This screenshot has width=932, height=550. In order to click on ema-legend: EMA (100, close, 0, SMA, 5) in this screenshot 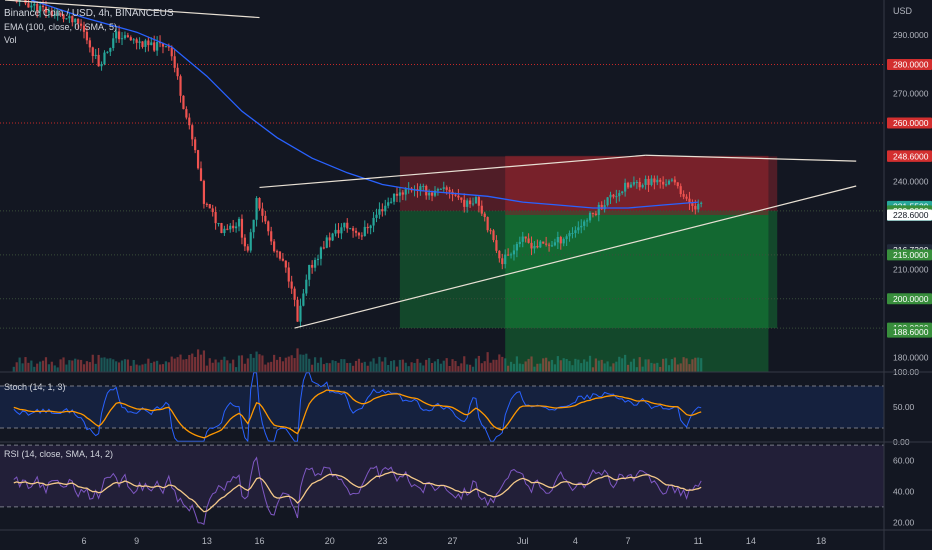, I will do `click(60, 27)`.